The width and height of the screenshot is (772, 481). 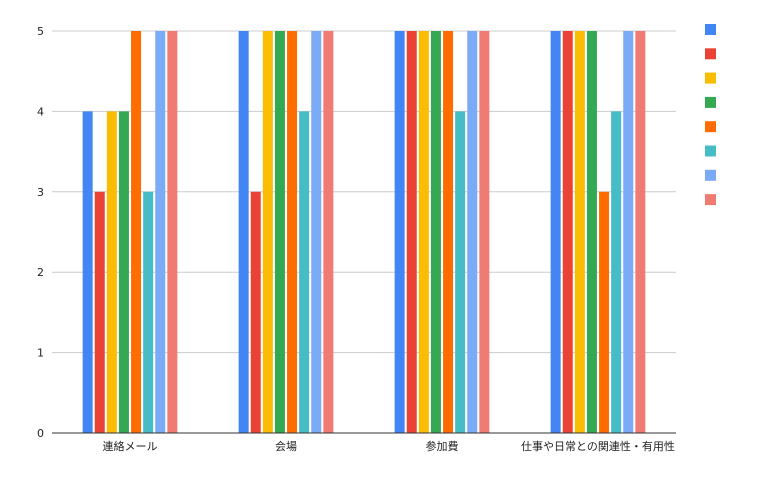 What do you see at coordinates (130, 446) in the screenshot?
I see `x-tick-label: 連絡メール` at bounding box center [130, 446].